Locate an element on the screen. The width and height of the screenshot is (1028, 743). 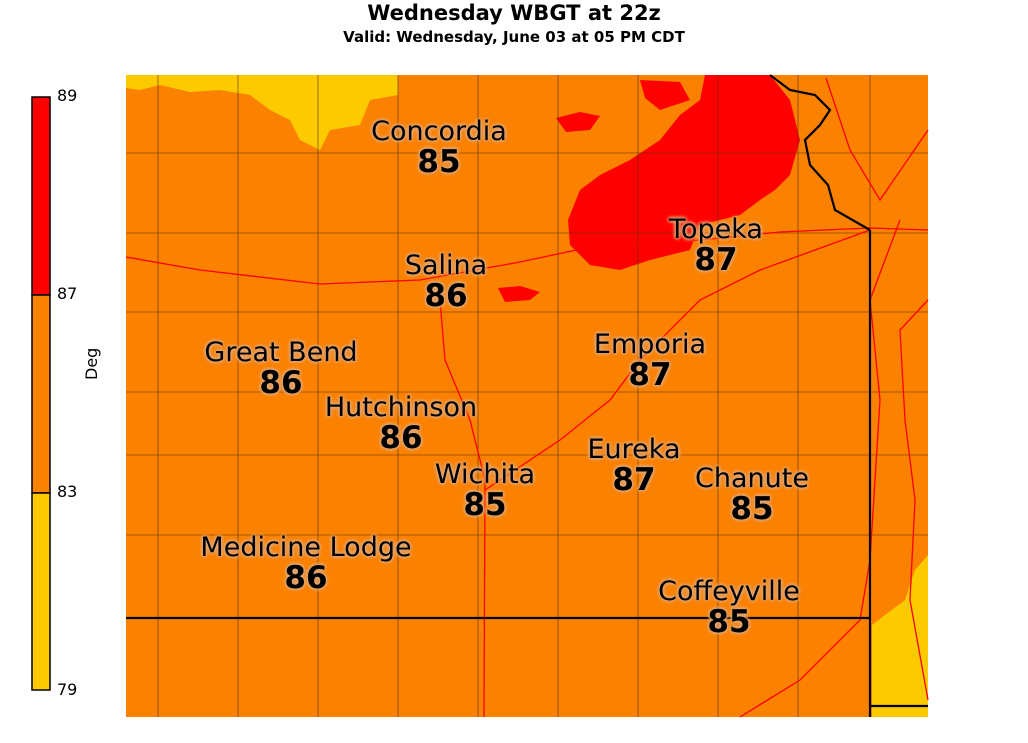
city-label: Medicine Lodge 86 is located at coordinates (305, 564).